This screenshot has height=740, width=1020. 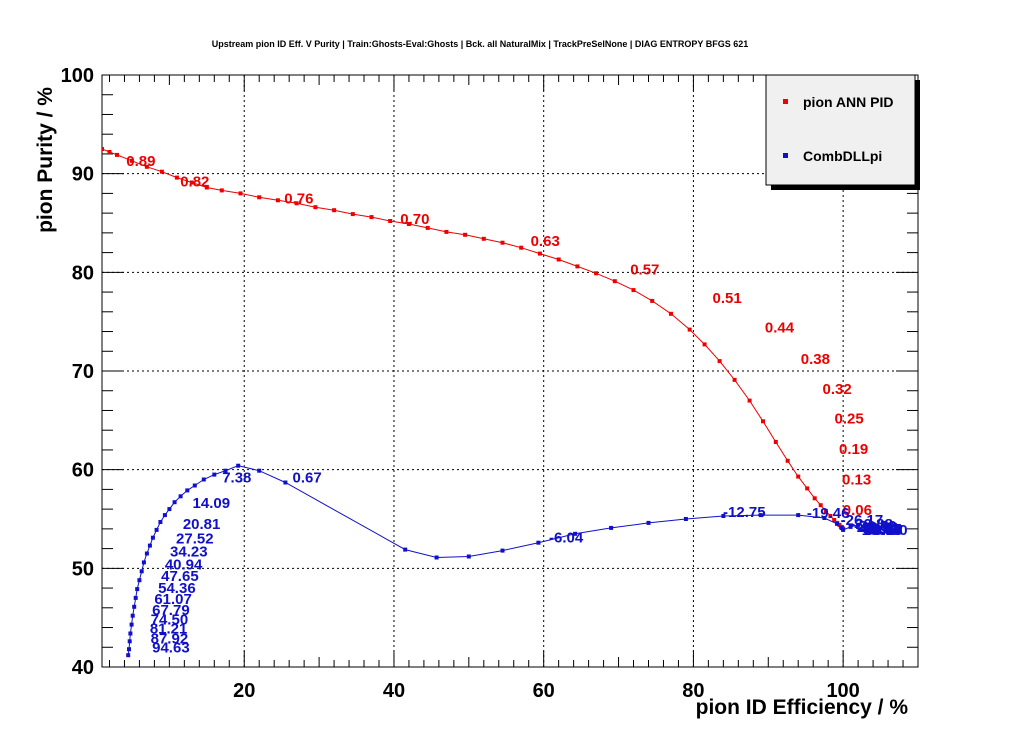 I want to click on legend-box, so click(x=840, y=130).